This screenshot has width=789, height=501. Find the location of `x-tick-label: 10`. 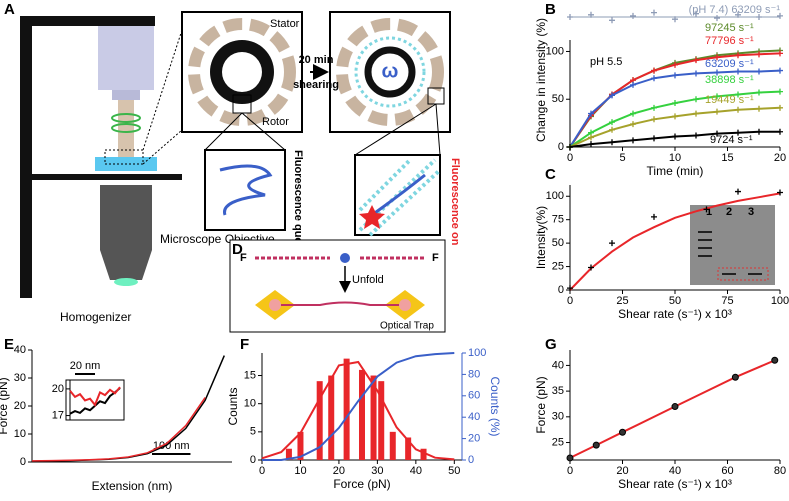

x-tick-label: 10 is located at coordinates (675, 158).